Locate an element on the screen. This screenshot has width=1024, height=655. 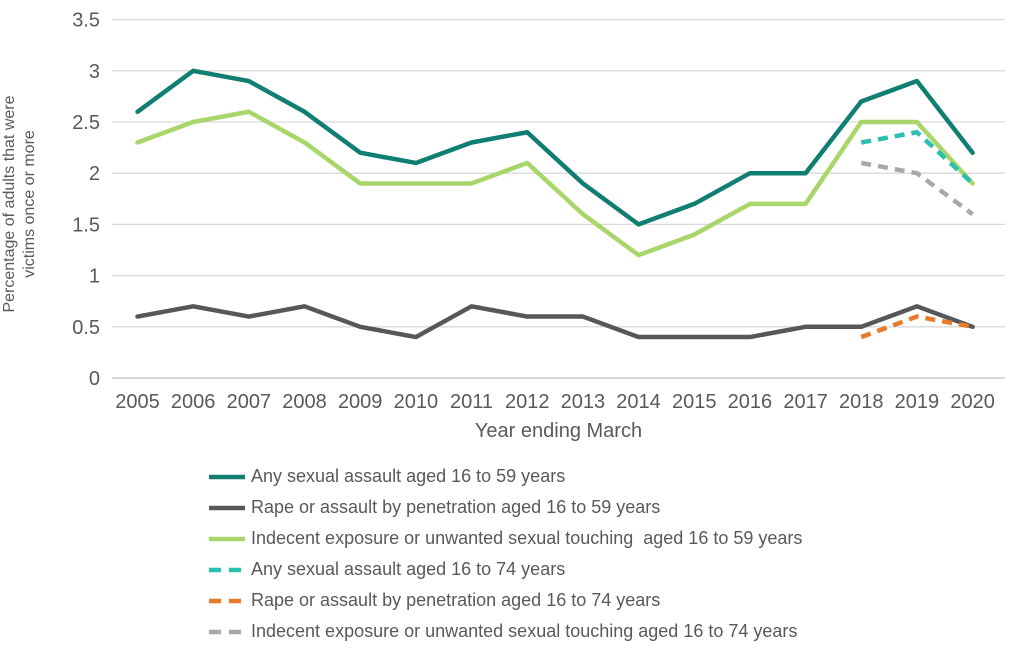
x-axis-title: Year ending March is located at coordinates (558, 431).